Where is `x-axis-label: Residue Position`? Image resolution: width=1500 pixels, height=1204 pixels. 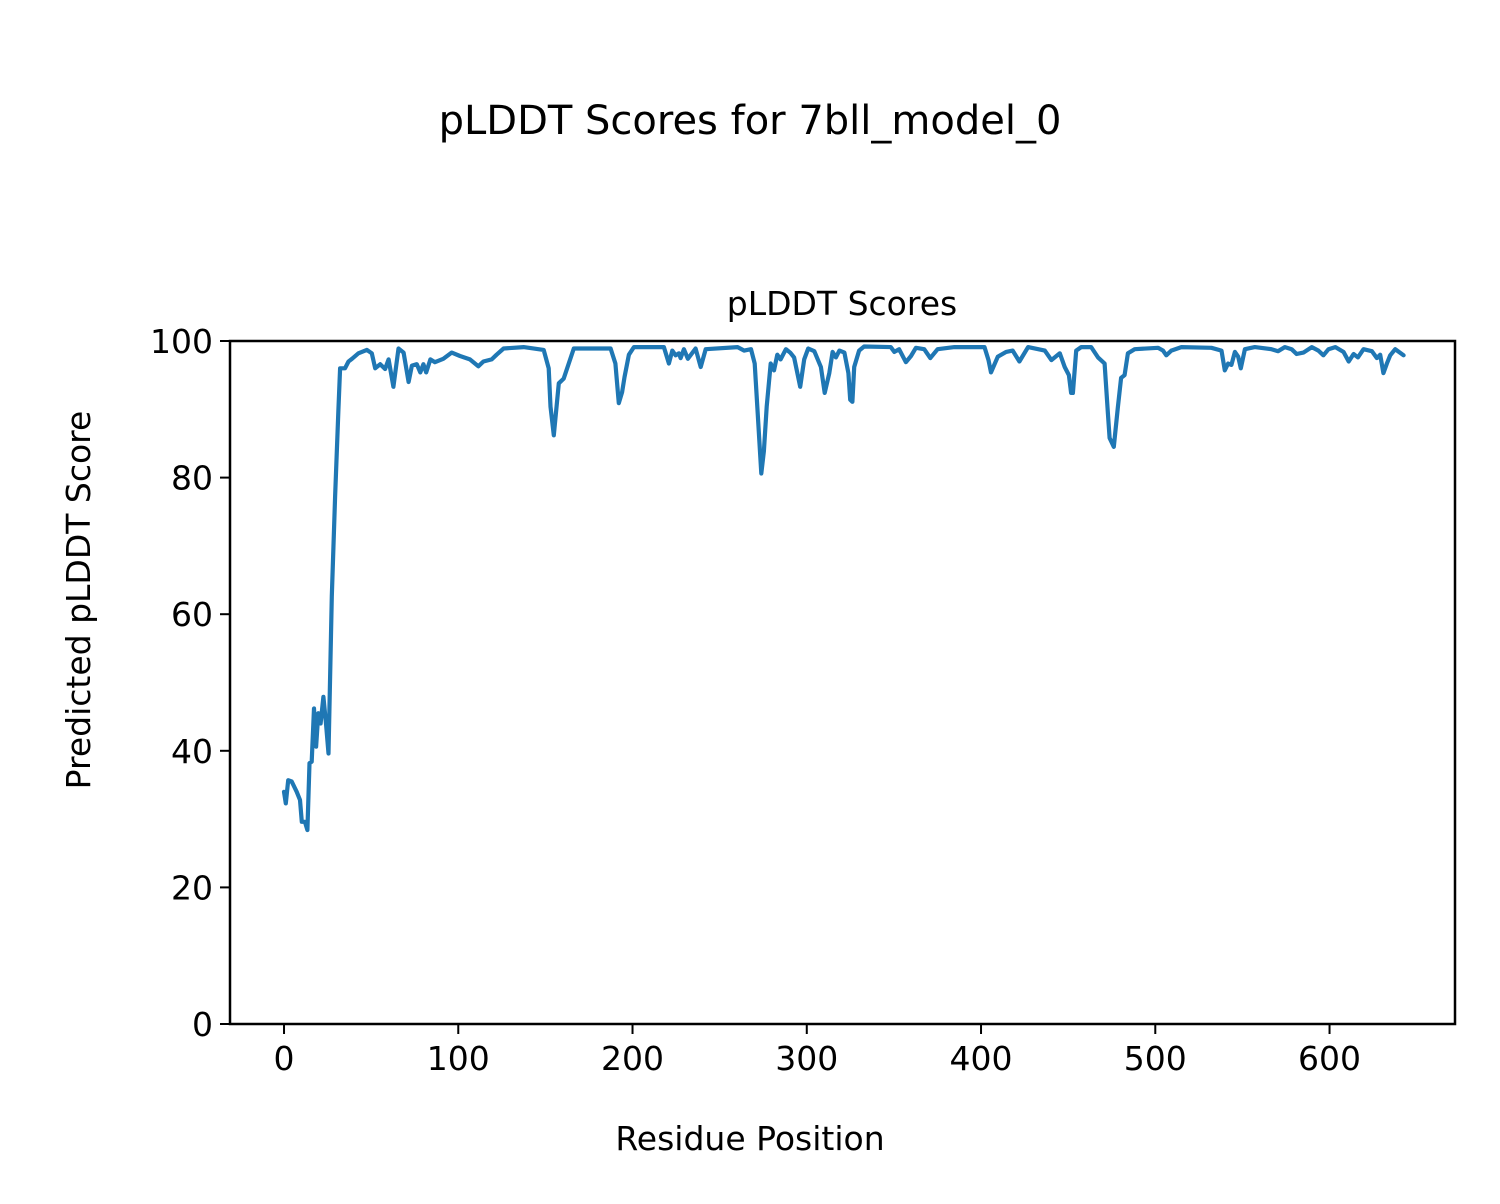 x-axis-label: Residue Position is located at coordinates (749, 1138).